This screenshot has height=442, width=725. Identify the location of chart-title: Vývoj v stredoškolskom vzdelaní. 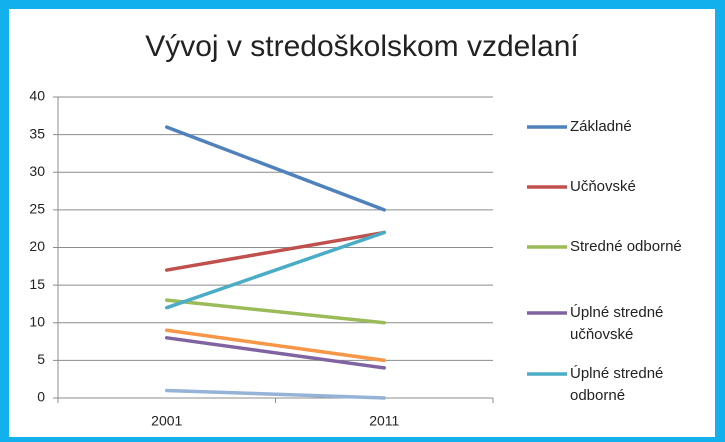
(362, 46).